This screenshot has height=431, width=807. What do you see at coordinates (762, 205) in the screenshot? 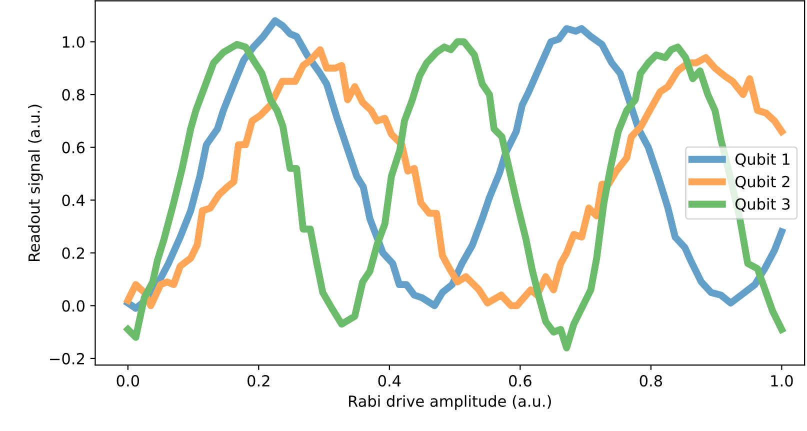
I see `legend-label: Qubit 3` at bounding box center [762, 205].